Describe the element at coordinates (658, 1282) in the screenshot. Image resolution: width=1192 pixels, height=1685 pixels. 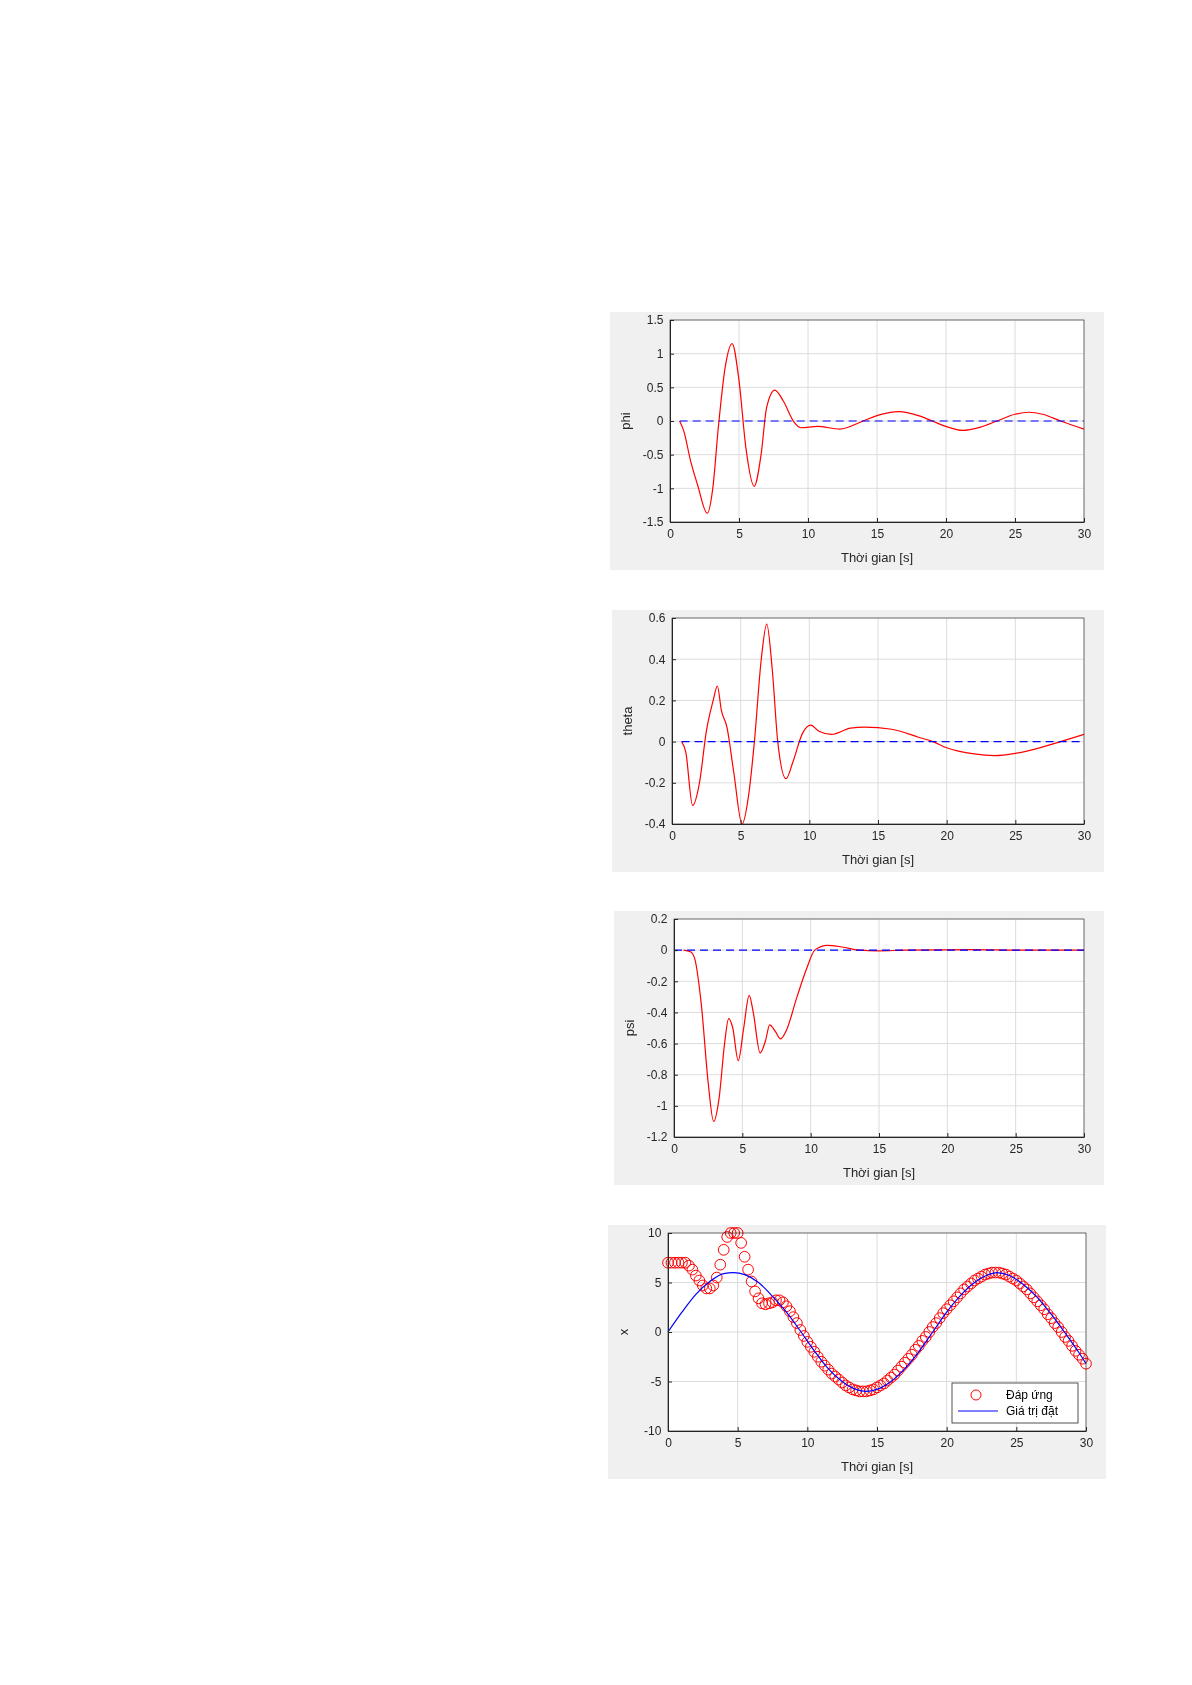
I see `y-tick-label: 5` at that location.